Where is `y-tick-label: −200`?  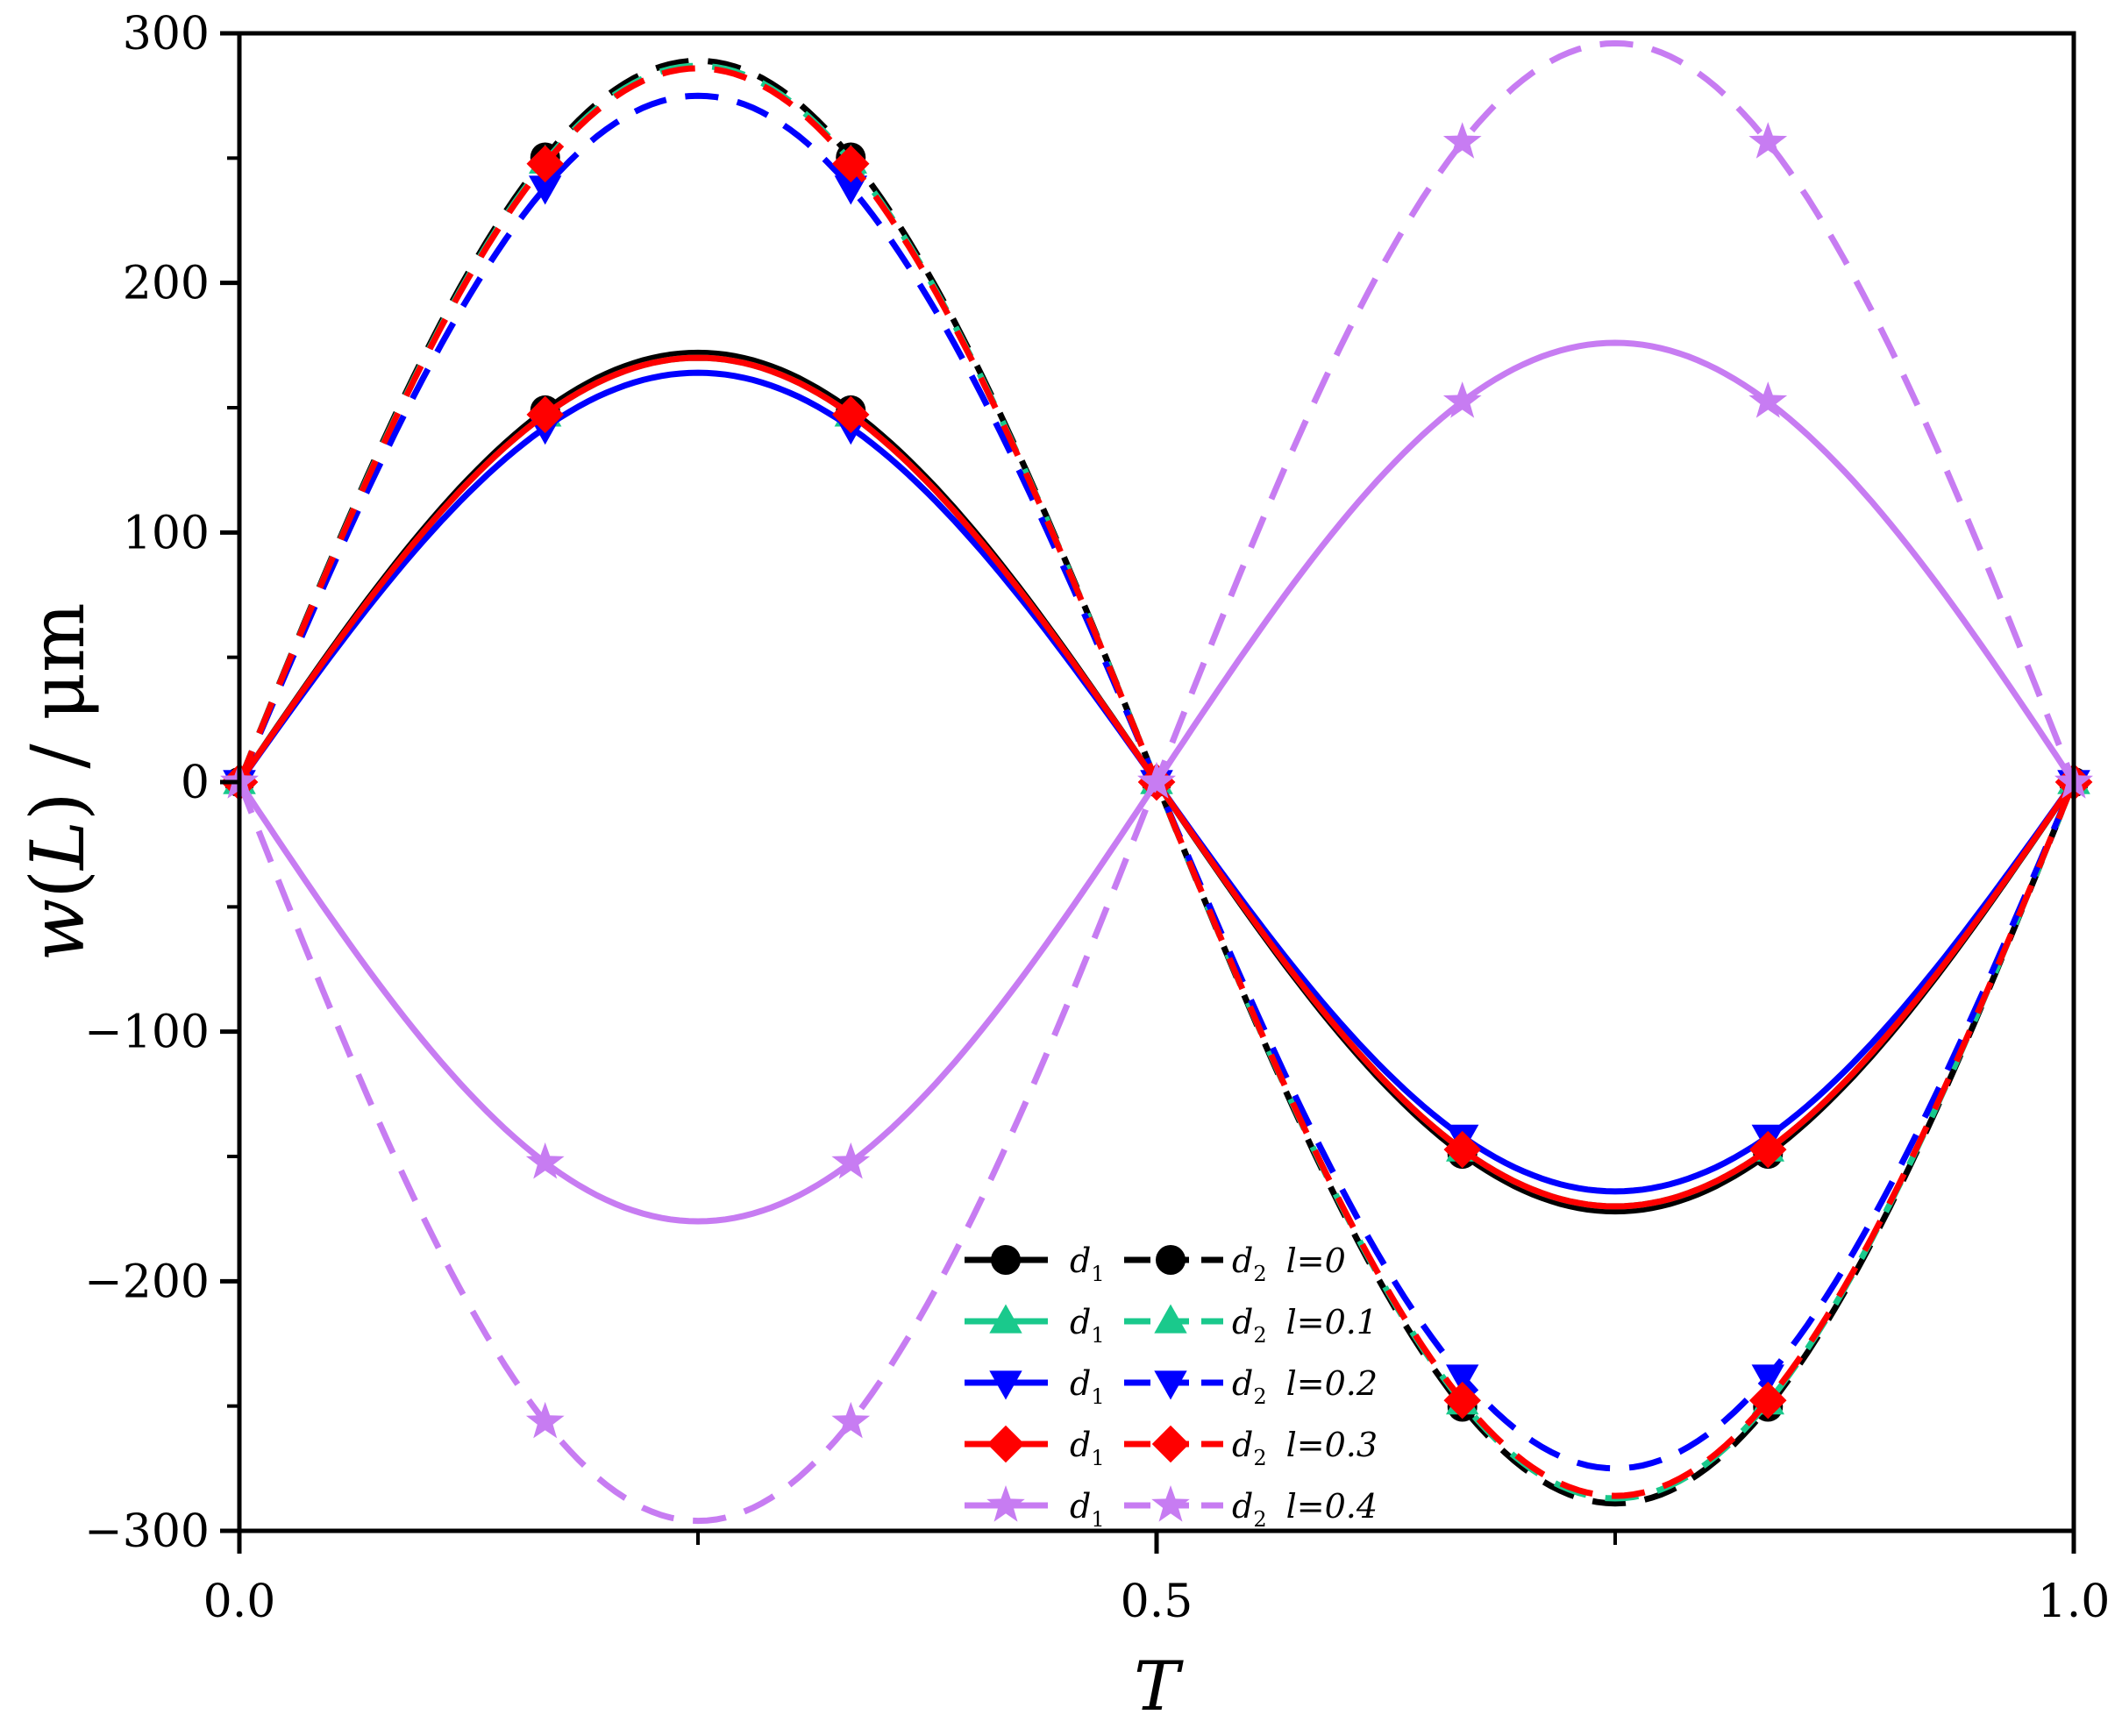 y-tick-label: −200 is located at coordinates (147, 1282).